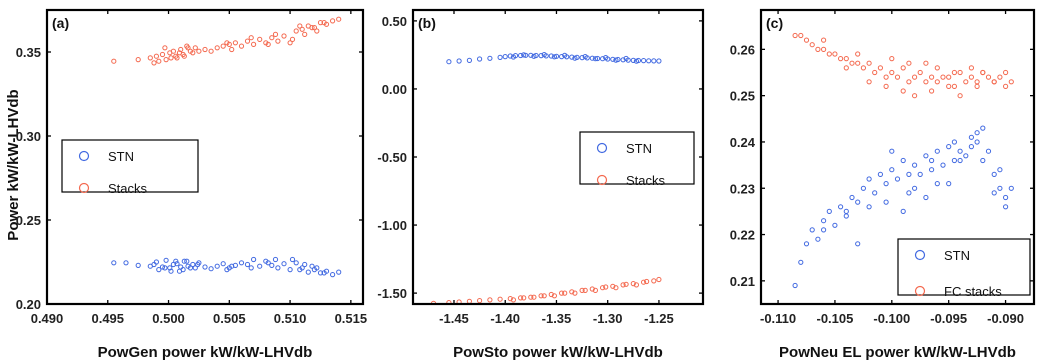  Describe the element at coordinates (454, 318) in the screenshot. I see `x-tick-label: -1.45` at that location.